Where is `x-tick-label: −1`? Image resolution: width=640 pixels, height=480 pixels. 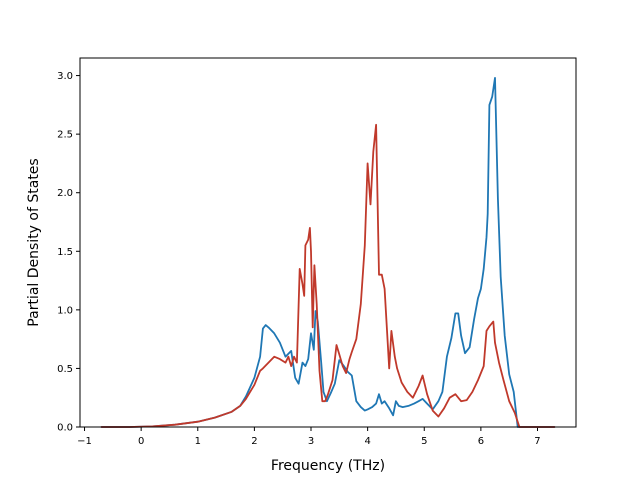 x-tick-label: −1 is located at coordinates (84, 441).